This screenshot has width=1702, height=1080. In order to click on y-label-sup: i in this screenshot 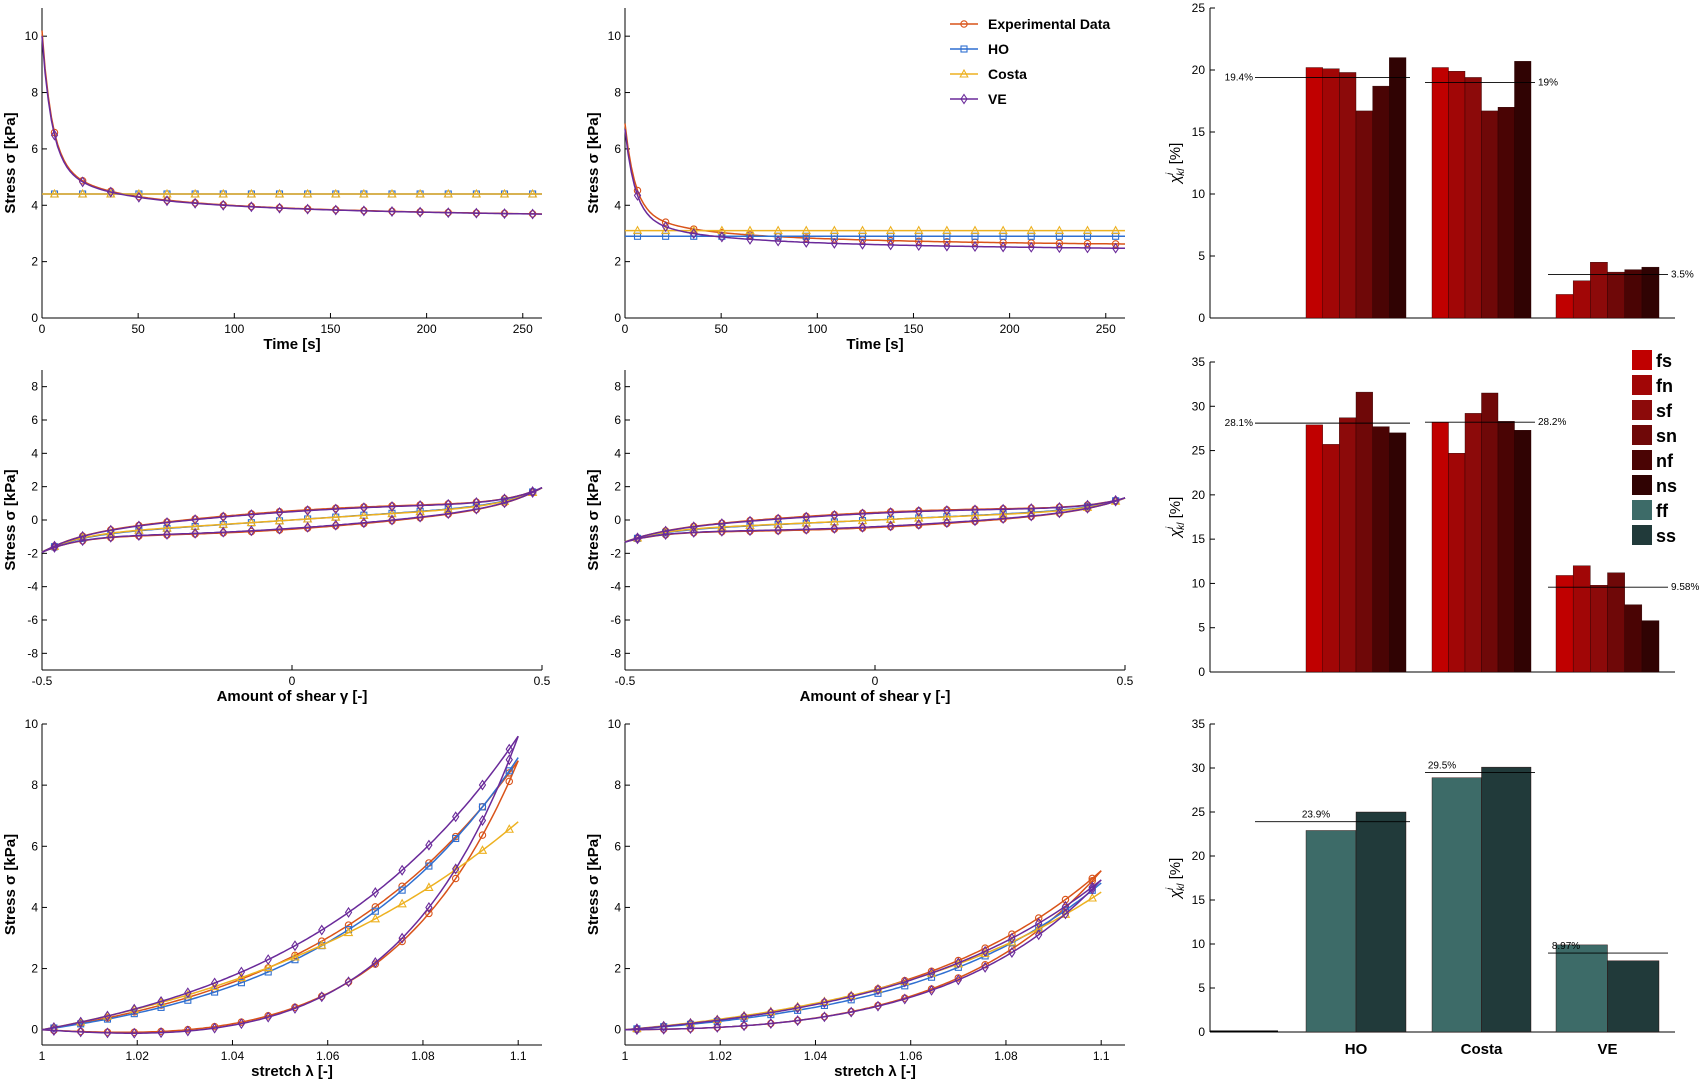, I will do `click(1170, 527)`.